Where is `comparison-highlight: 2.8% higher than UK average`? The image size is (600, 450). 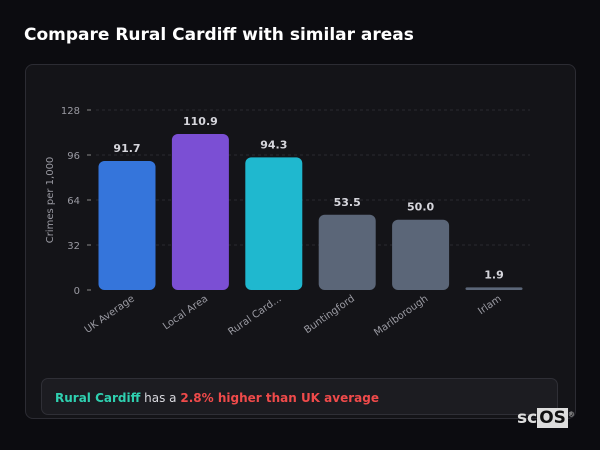
comparison-highlight: 2.8% higher than UK average is located at coordinates (279, 398).